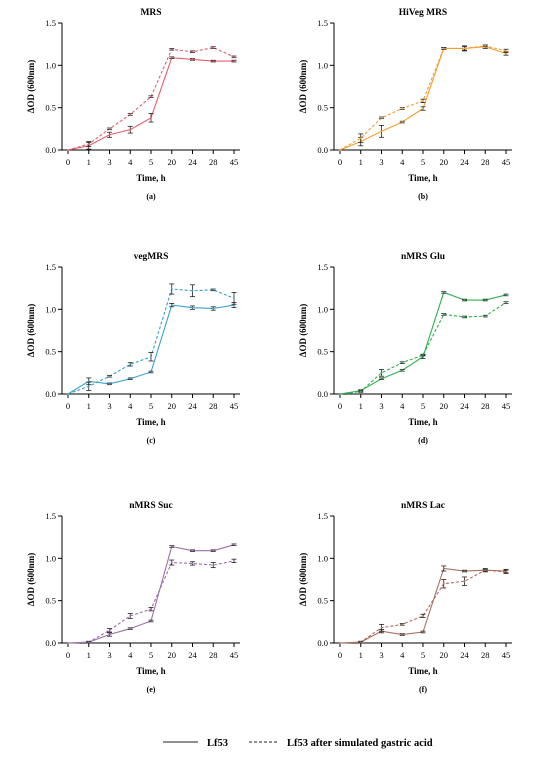 The image size is (550, 757). What do you see at coordinates (423, 257) in the screenshot?
I see `chart-title: nMRS Glu` at bounding box center [423, 257].